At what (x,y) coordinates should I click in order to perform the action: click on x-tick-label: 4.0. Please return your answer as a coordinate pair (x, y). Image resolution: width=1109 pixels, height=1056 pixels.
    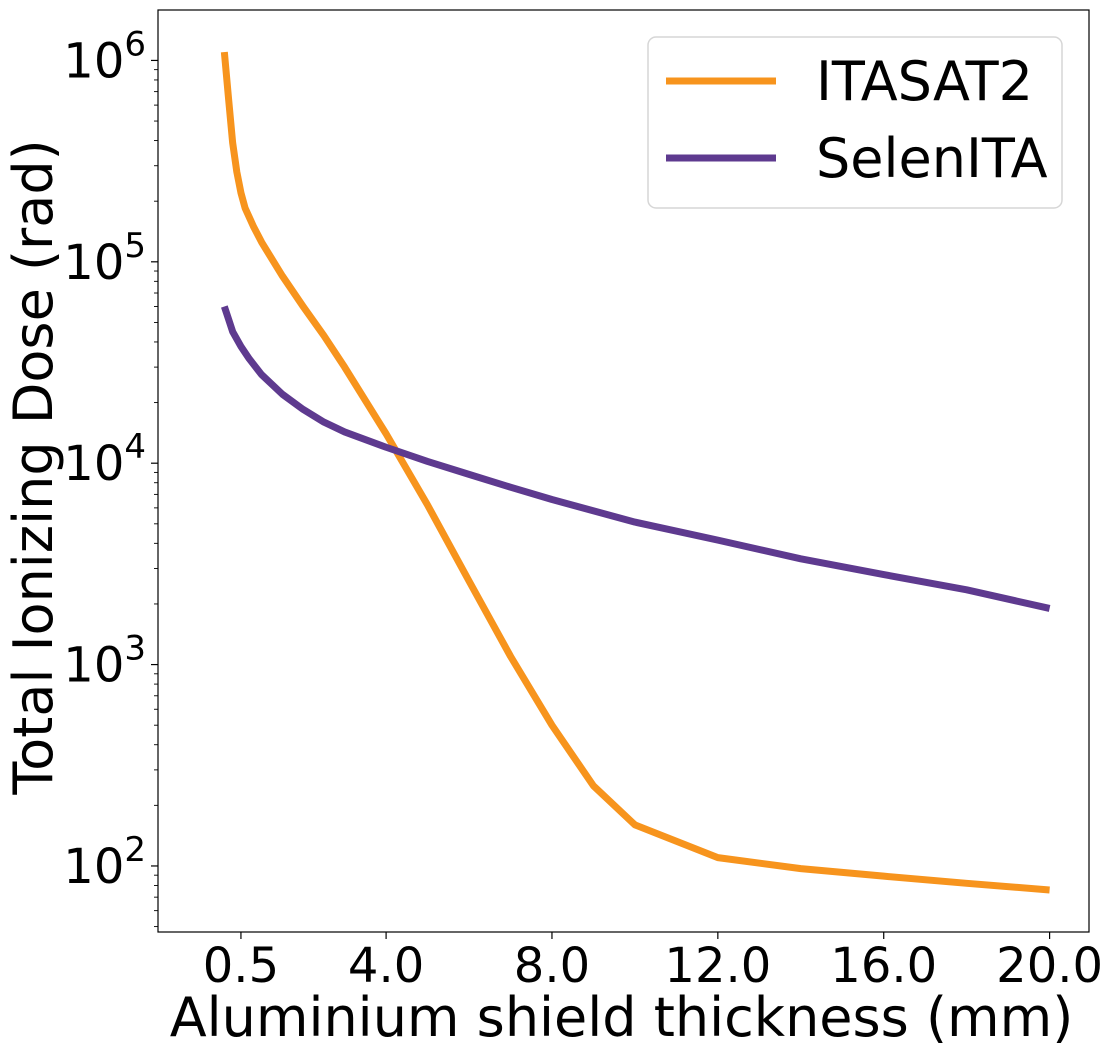
    Looking at the image, I should click on (386, 966).